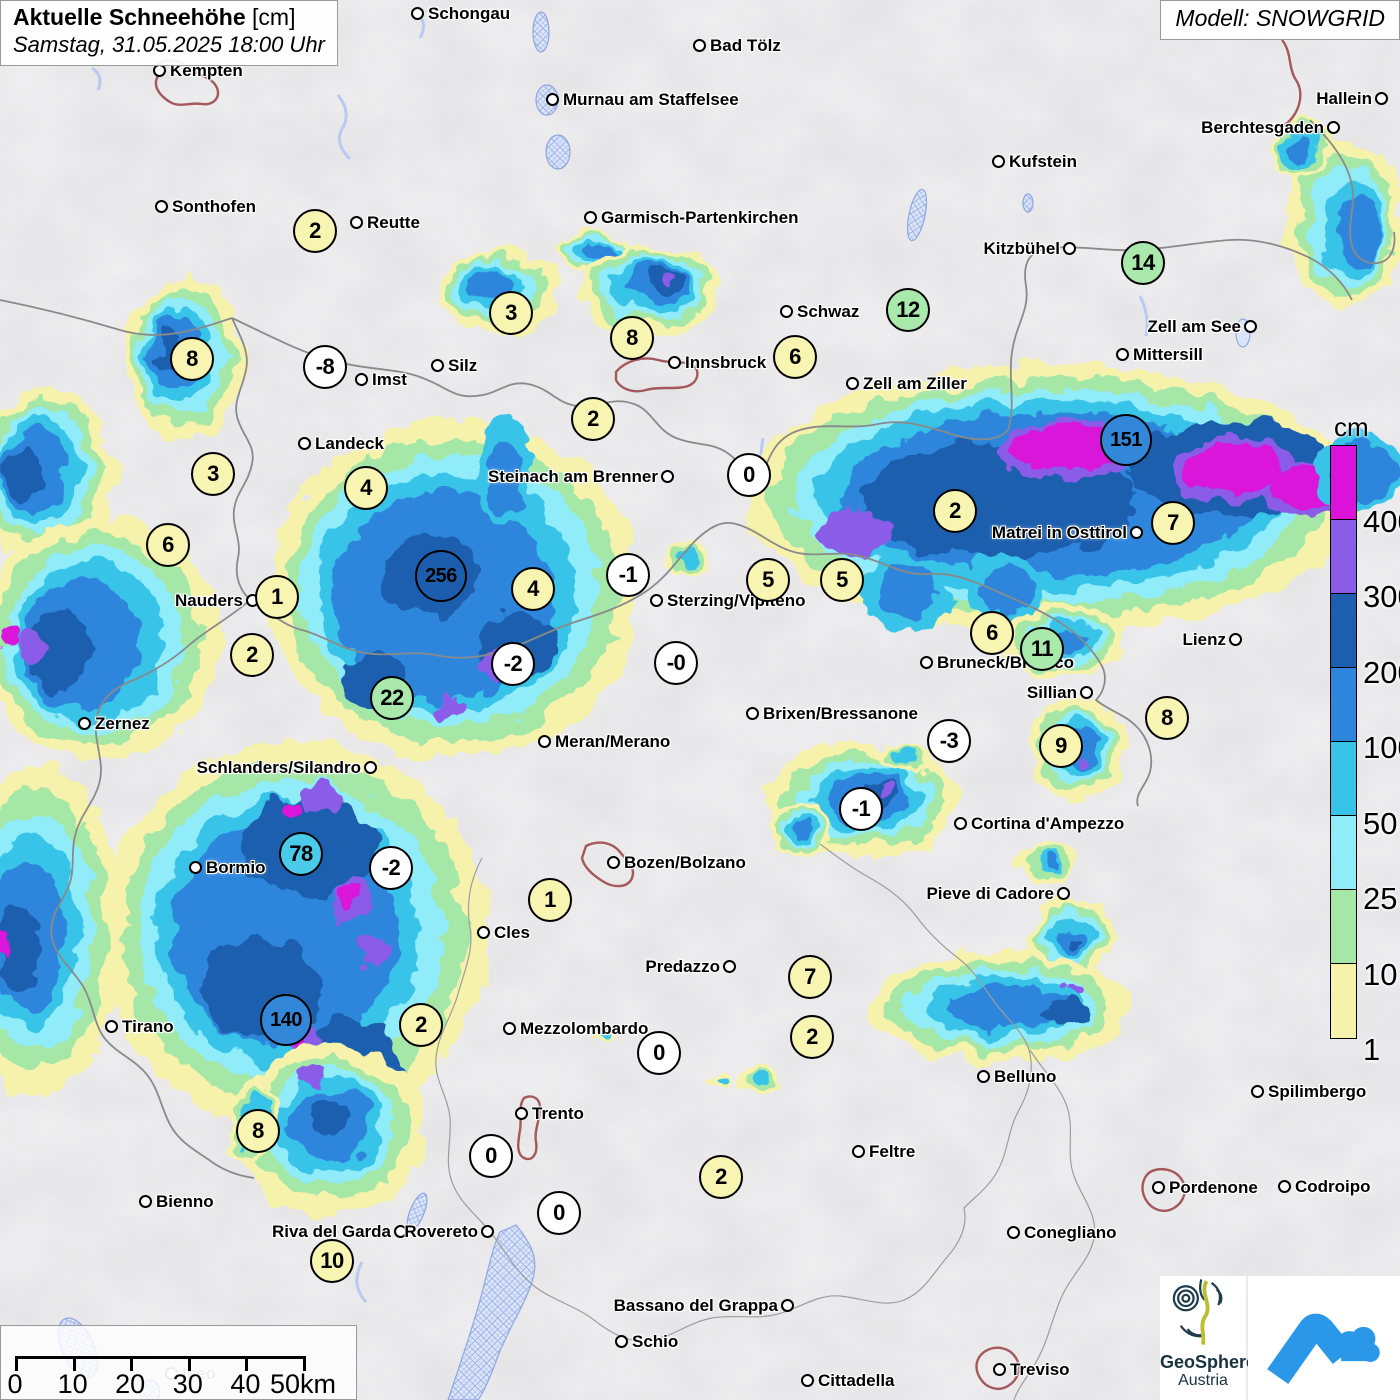 The image size is (1400, 1400). I want to click on city-label: Nauders, so click(208, 600).